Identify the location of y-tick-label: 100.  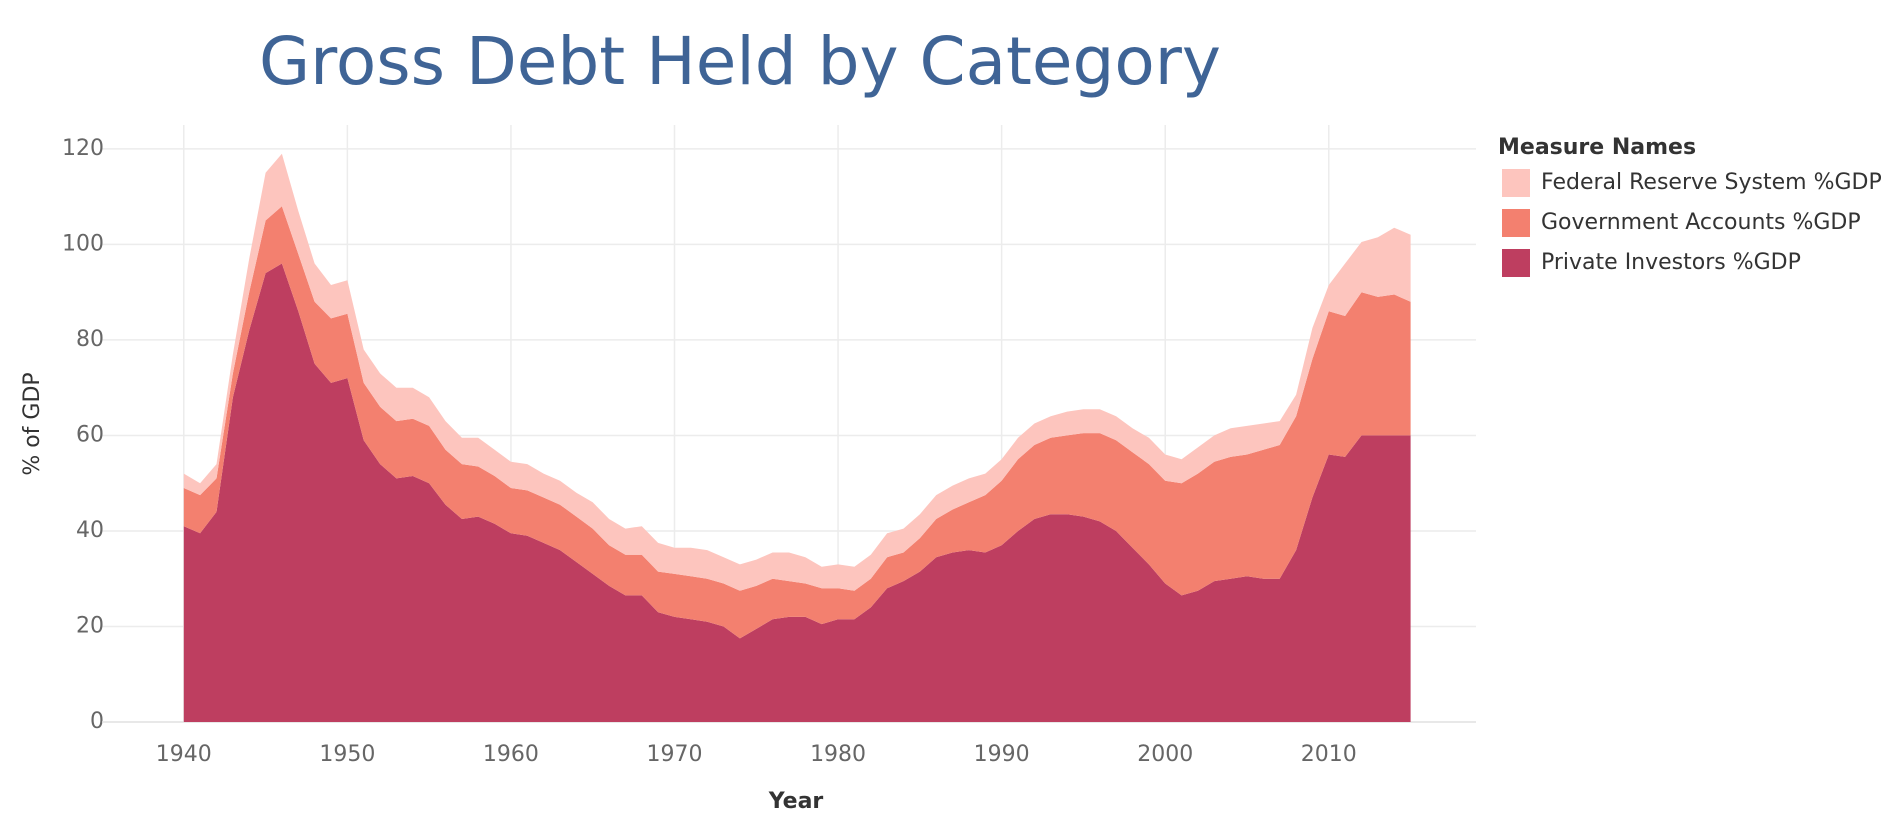
(83, 243).